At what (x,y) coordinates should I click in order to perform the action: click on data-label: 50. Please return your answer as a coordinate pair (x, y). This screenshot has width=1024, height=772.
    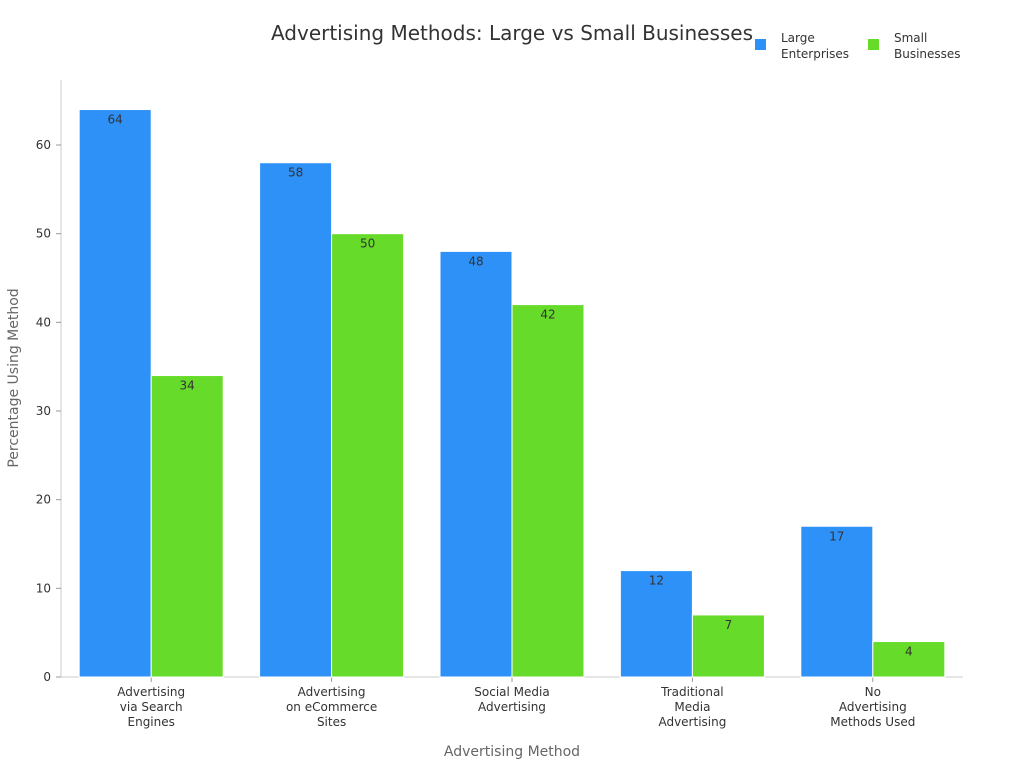
    Looking at the image, I should click on (367, 244).